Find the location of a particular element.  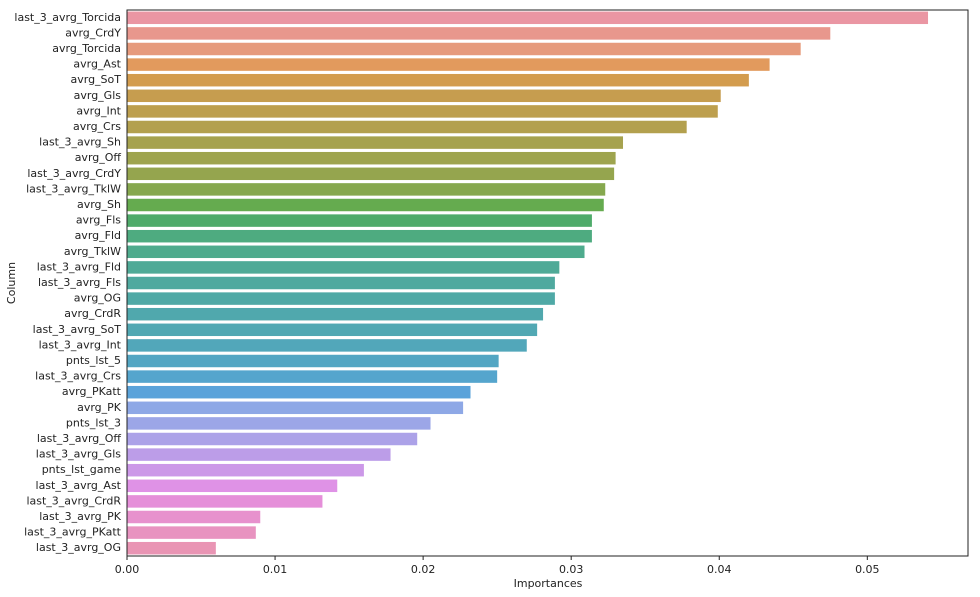

y-tick-label: avrg_TklW is located at coordinates (92, 251).